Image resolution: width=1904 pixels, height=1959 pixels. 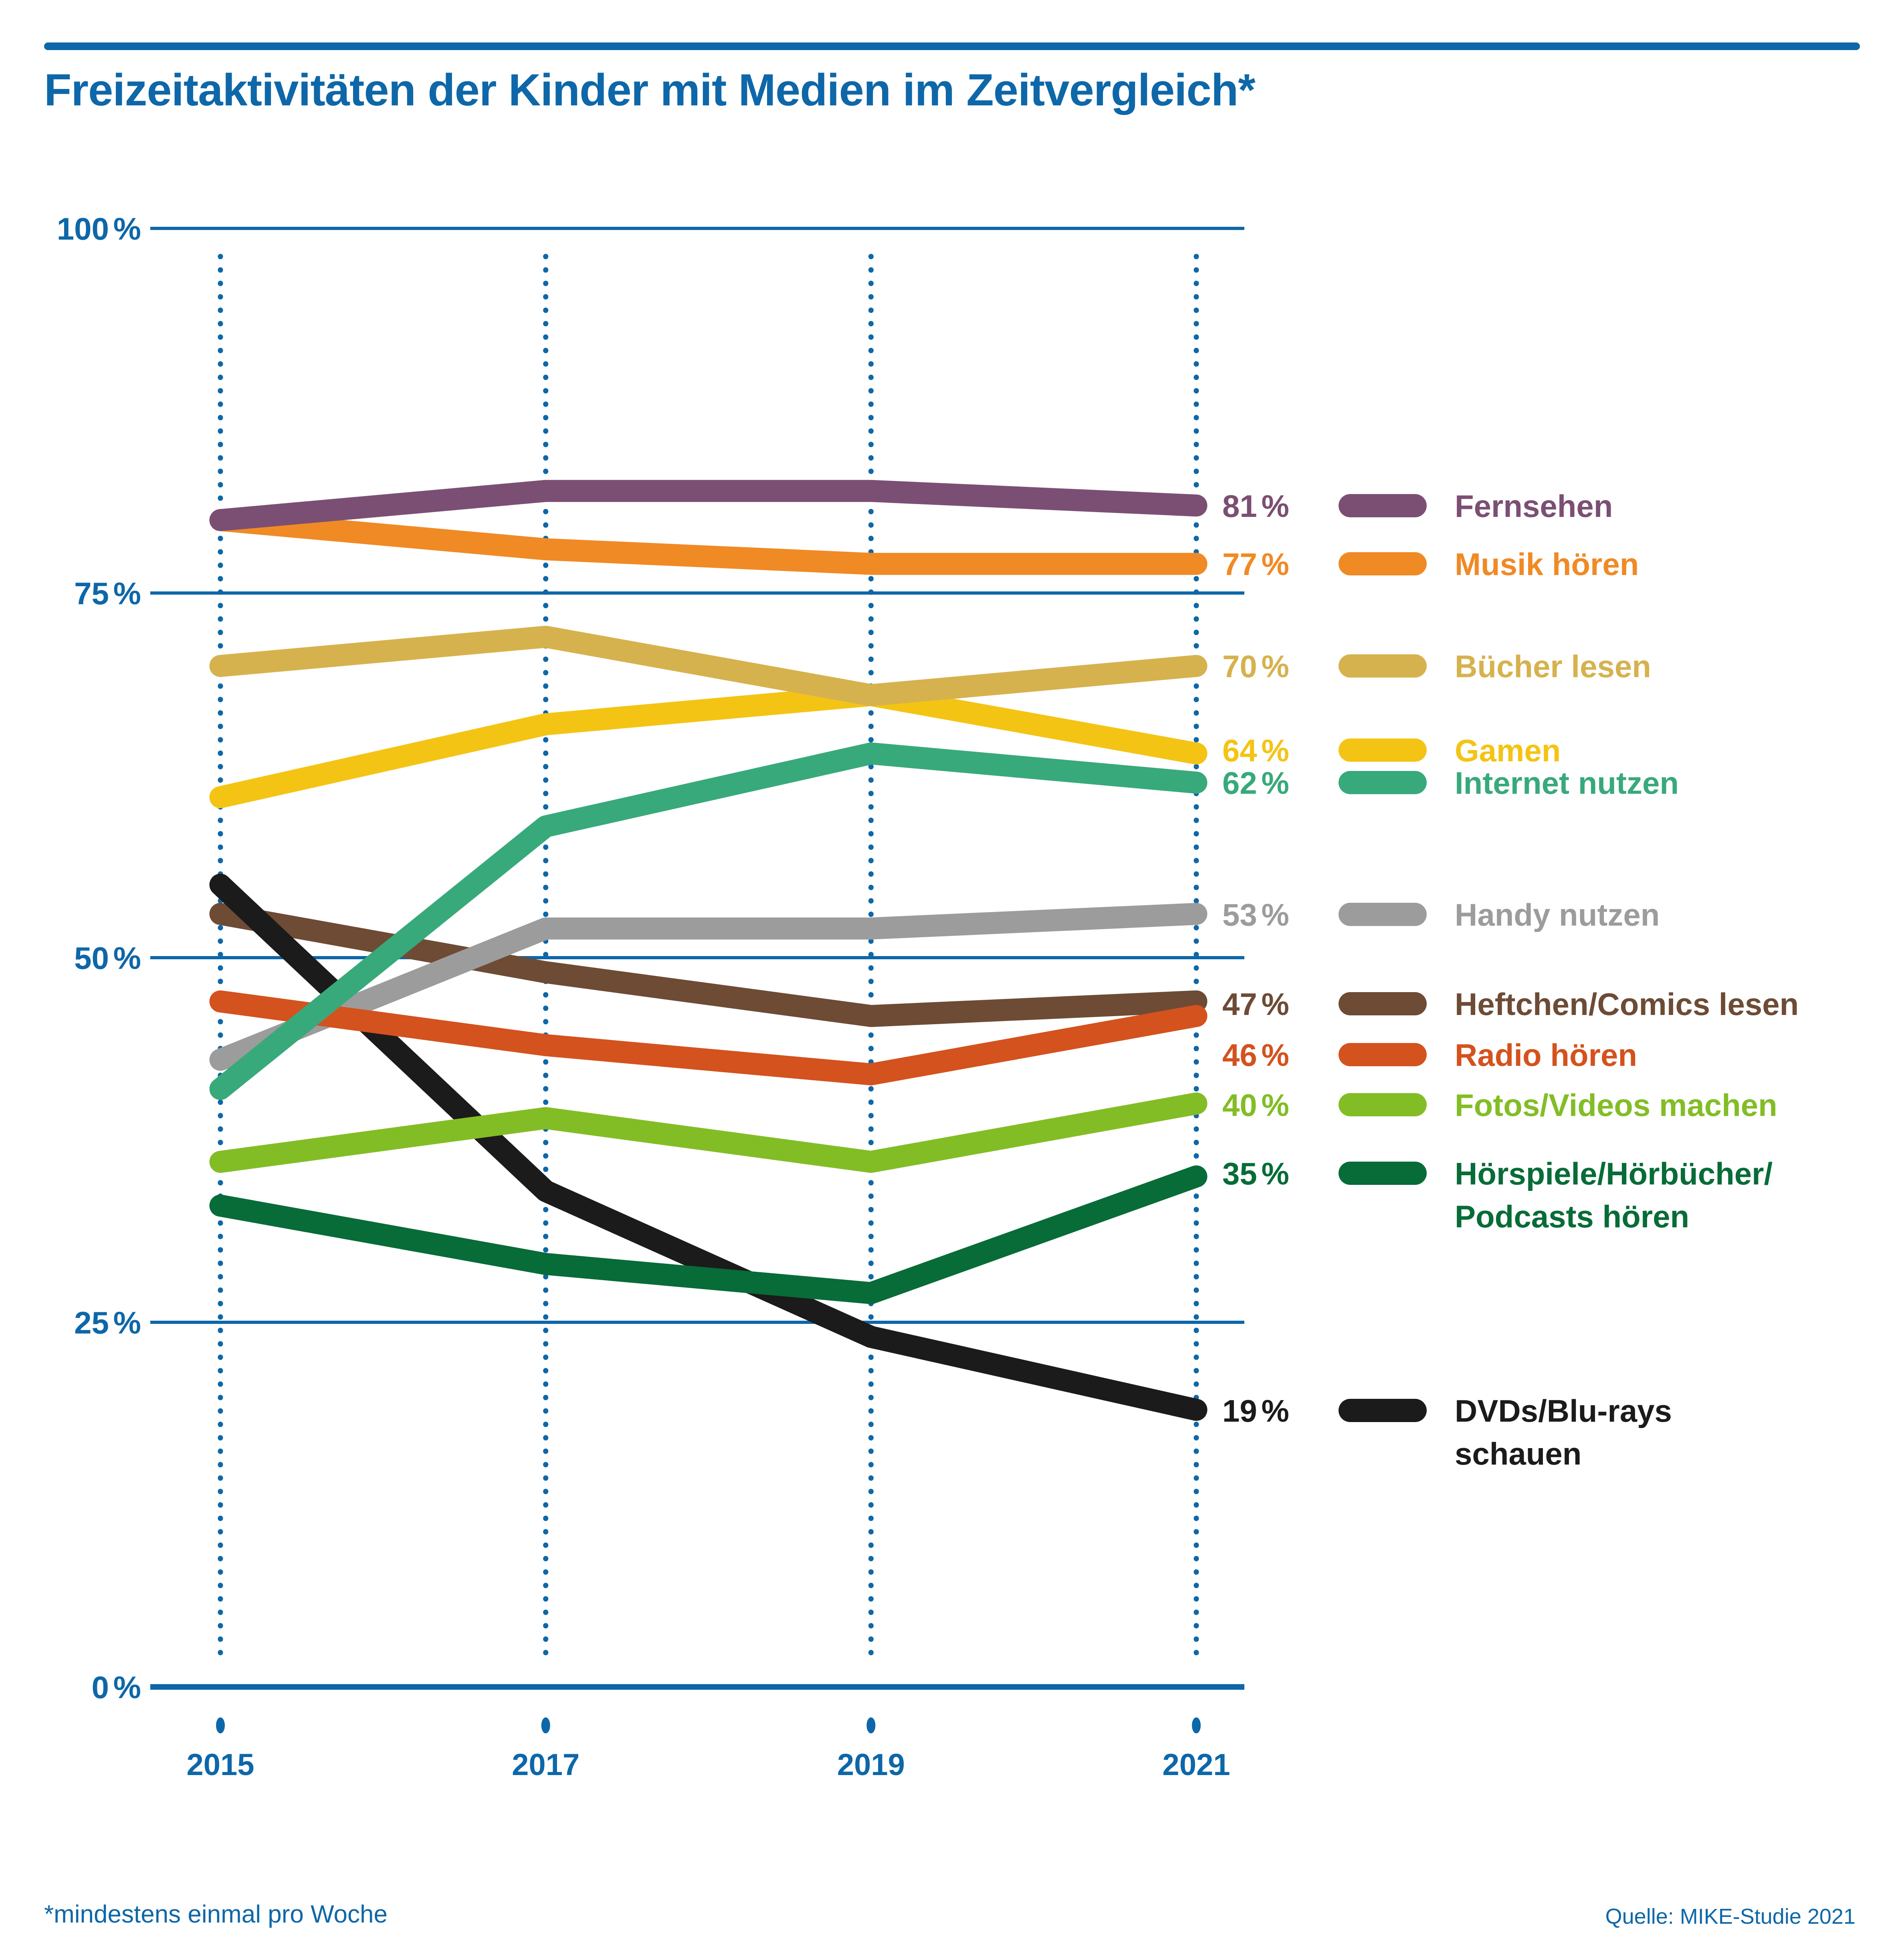 What do you see at coordinates (952, 46) in the screenshot?
I see `header-rule` at bounding box center [952, 46].